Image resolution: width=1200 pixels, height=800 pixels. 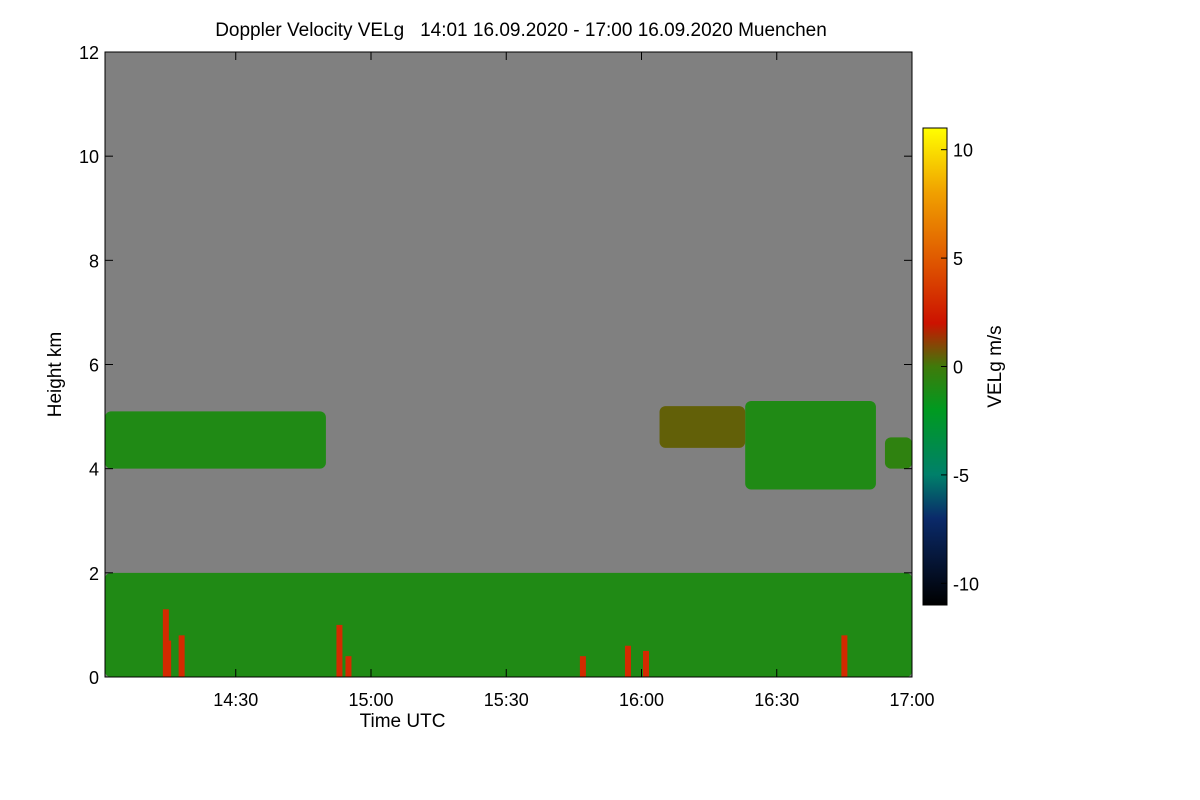 I want to click on colorbar-tick-label: 0, so click(x=958, y=368).